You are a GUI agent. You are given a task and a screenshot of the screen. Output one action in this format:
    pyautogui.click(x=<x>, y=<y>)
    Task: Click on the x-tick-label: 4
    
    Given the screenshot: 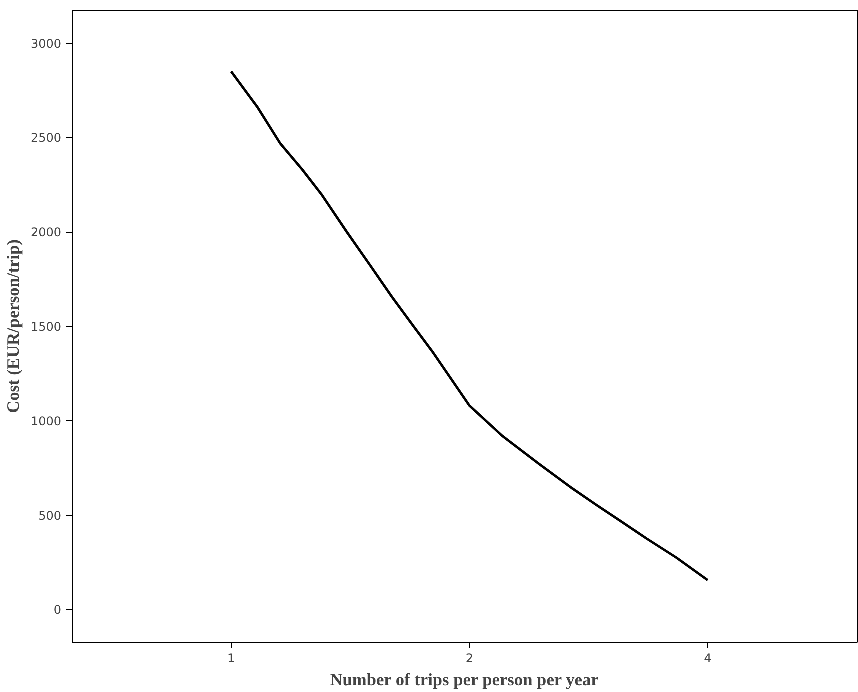 What is the action you would take?
    pyautogui.click(x=708, y=659)
    